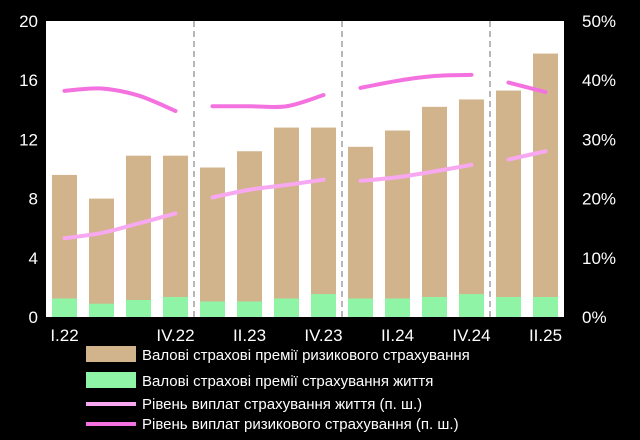  What do you see at coordinates (287, 381) in the screenshot?
I see `legend-label-premium-life: Валові страхові премії страхування життя` at bounding box center [287, 381].